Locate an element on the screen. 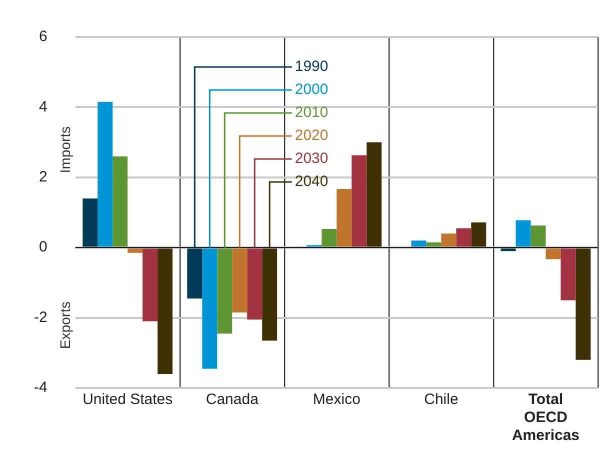 This screenshot has width=602, height=450. y-tick-label: 2 is located at coordinates (43, 177).